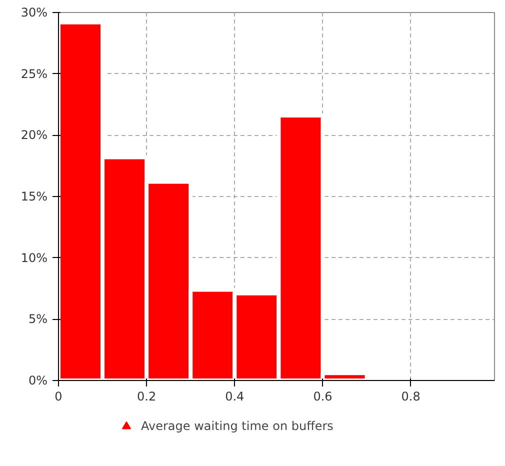 This screenshot has width=505, height=466. What do you see at coordinates (322, 397) in the screenshot?
I see `x-tick-label: 0.6` at bounding box center [322, 397].